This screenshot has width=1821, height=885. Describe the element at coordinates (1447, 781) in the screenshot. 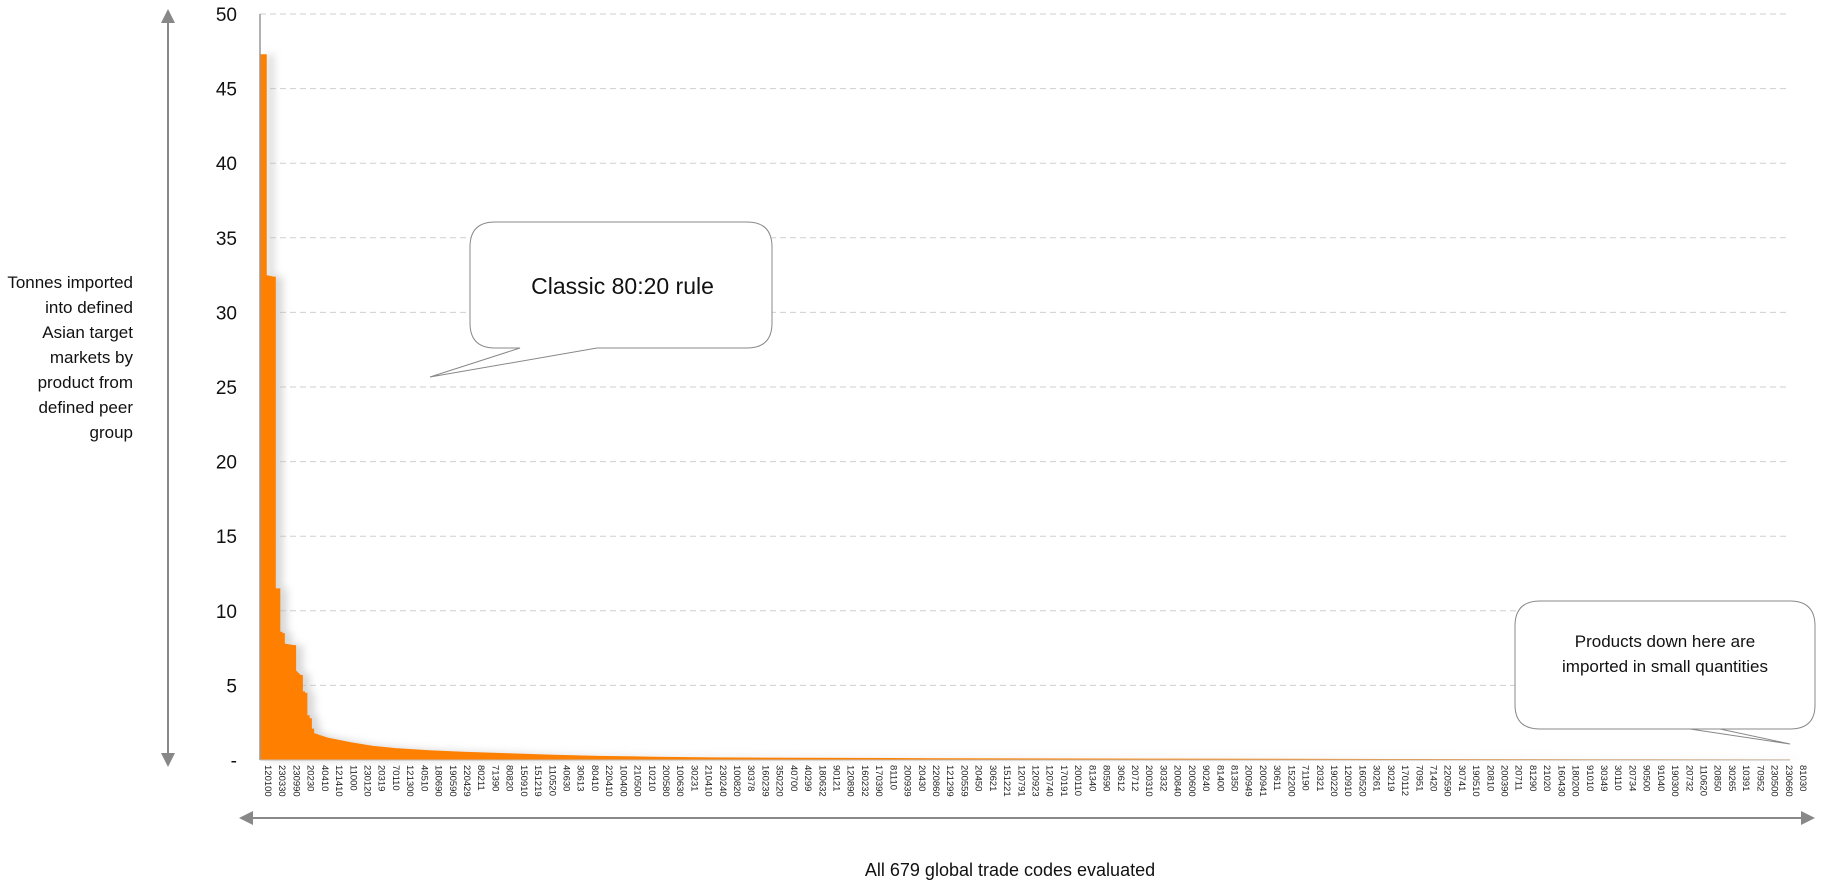

I see `x-tick-label: 220590` at that location.